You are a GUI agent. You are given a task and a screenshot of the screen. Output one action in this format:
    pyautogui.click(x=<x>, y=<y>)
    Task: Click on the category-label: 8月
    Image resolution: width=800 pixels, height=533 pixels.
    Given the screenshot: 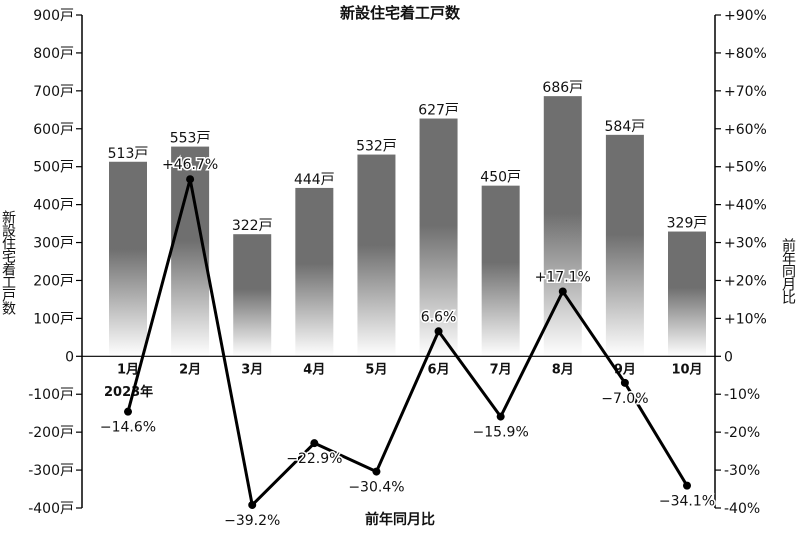 What is the action you would take?
    pyautogui.click(x=563, y=369)
    